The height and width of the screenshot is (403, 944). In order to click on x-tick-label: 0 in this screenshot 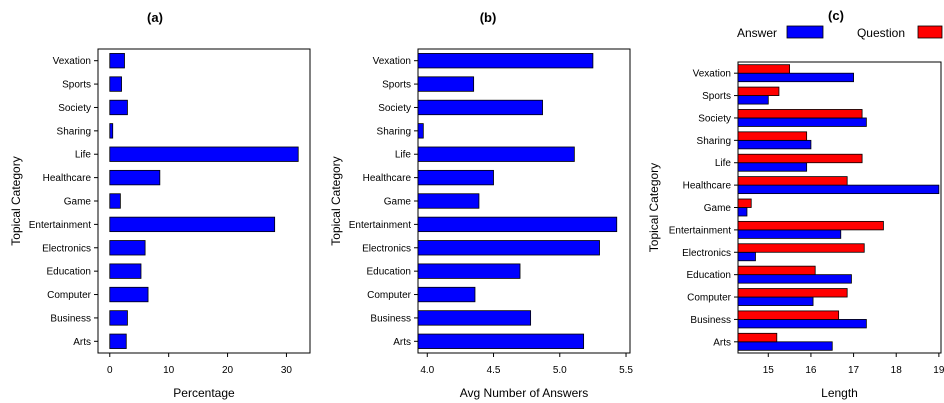, I will do `click(110, 370)`.